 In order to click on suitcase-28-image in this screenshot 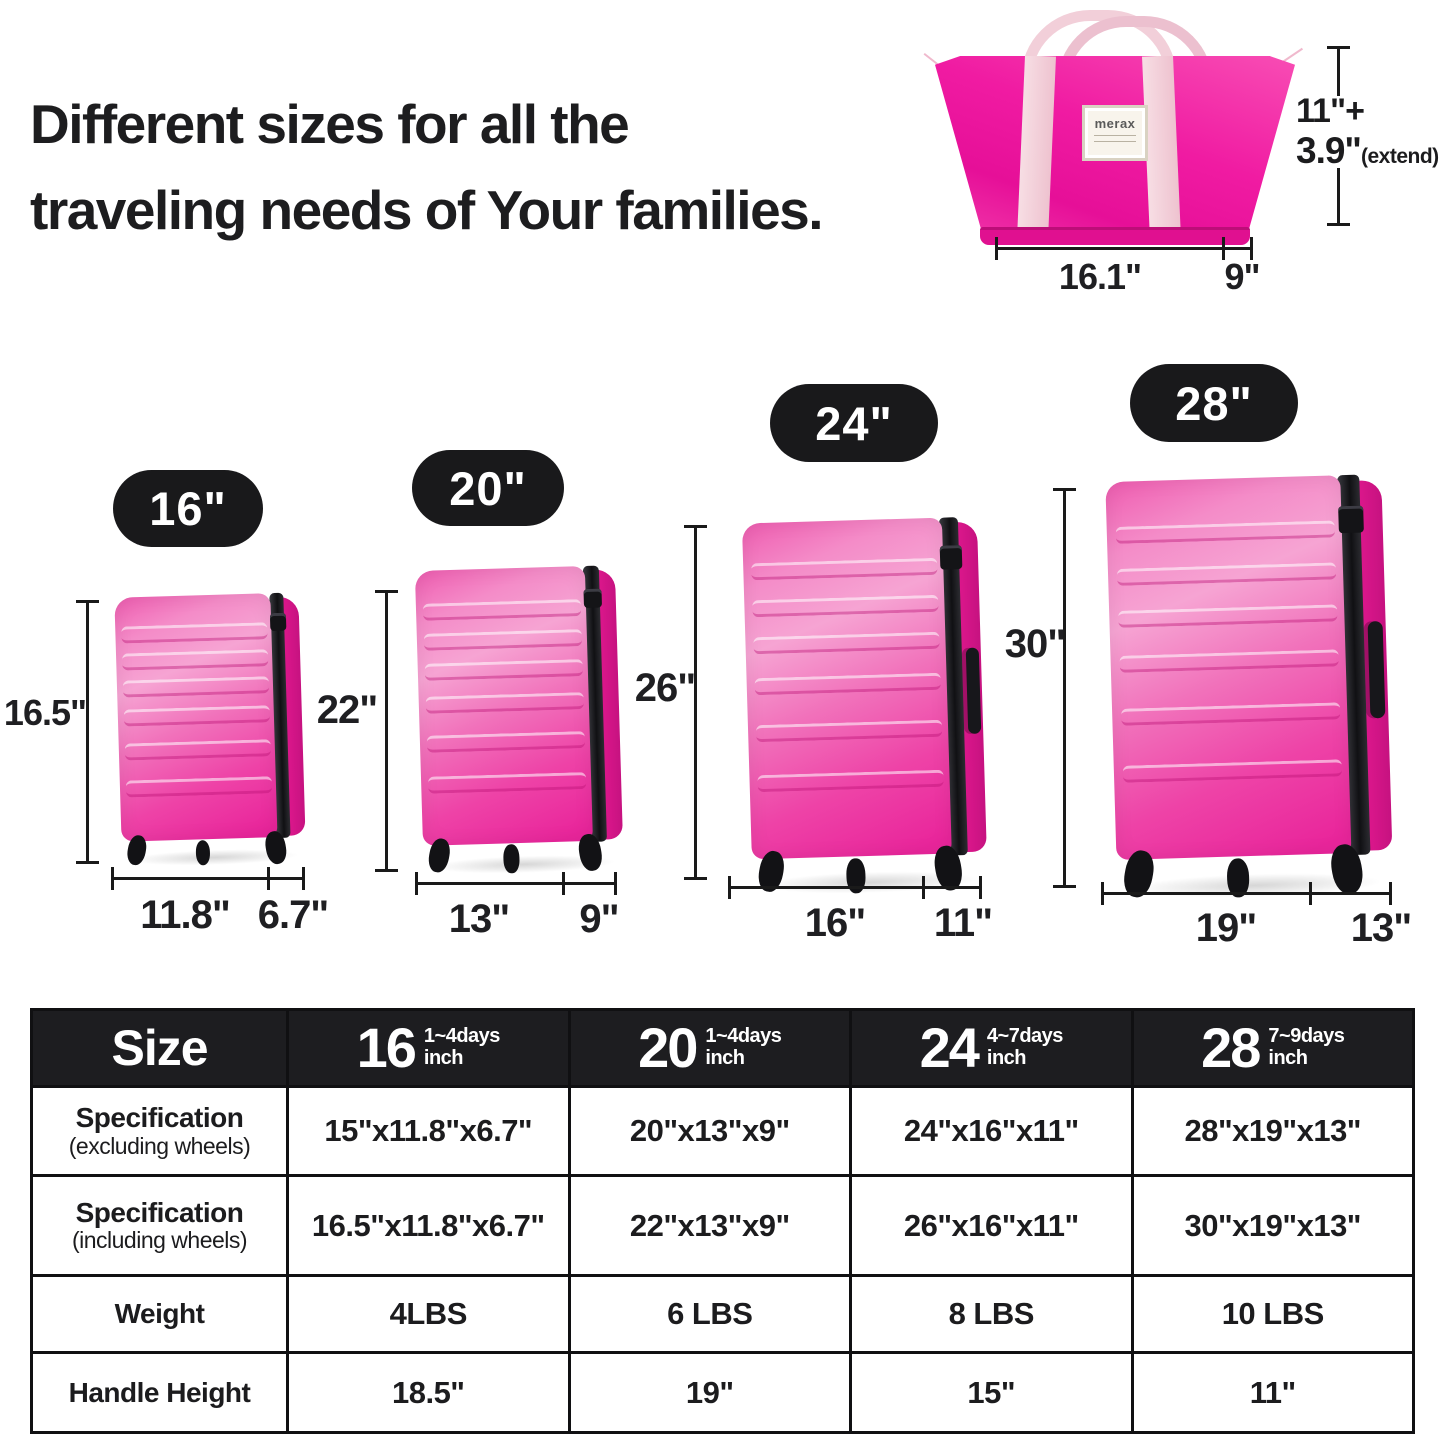, I will do `click(1249, 686)`.